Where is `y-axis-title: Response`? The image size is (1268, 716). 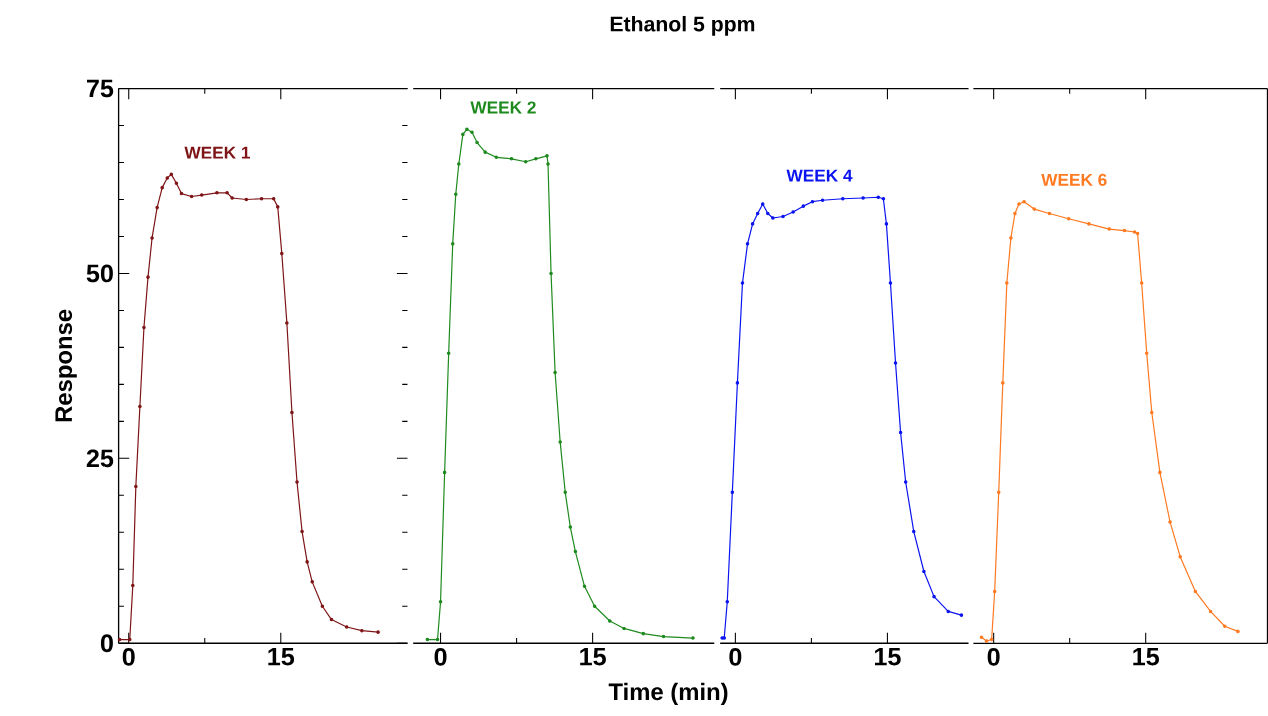 y-axis-title: Response is located at coordinates (66, 365).